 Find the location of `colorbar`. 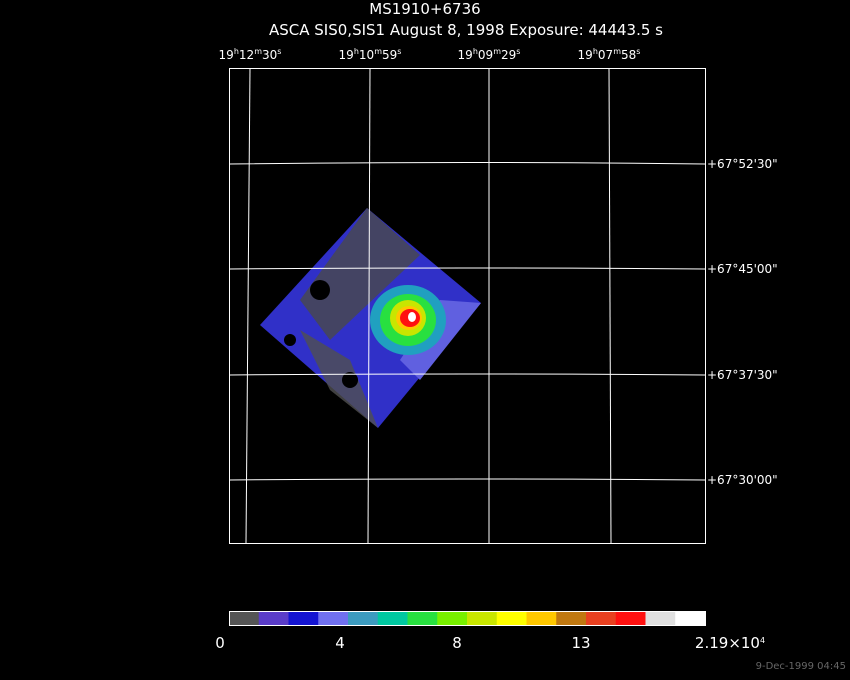

colorbar is located at coordinates (467, 618).